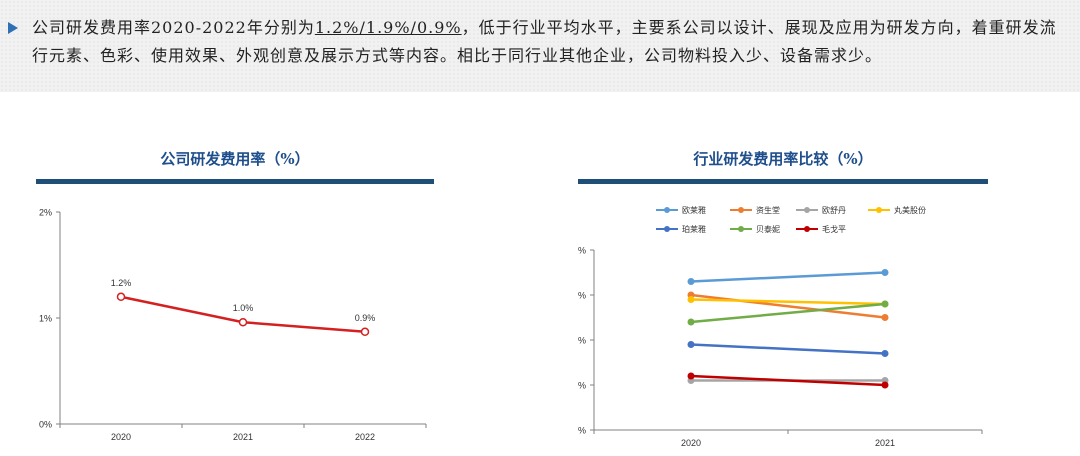 This screenshot has height=456, width=1080. Describe the element at coordinates (582, 251) in the screenshot. I see `y-tick-label: 4%` at that location.